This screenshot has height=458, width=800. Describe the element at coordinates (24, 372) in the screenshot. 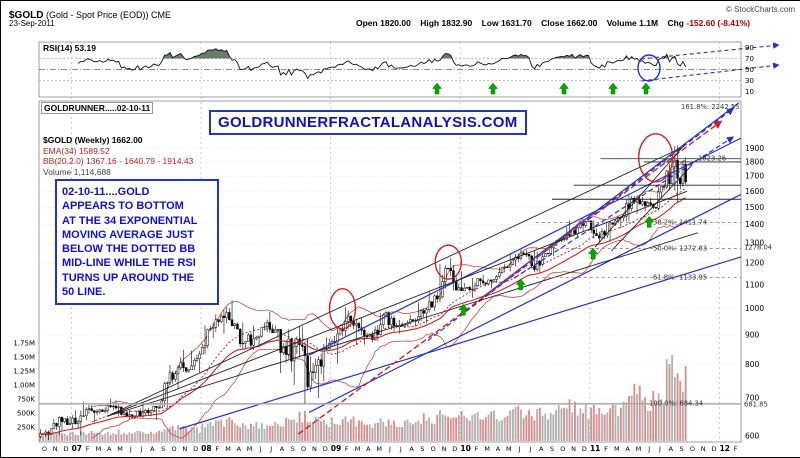

I see `svg-text: 1.25M` at that location.